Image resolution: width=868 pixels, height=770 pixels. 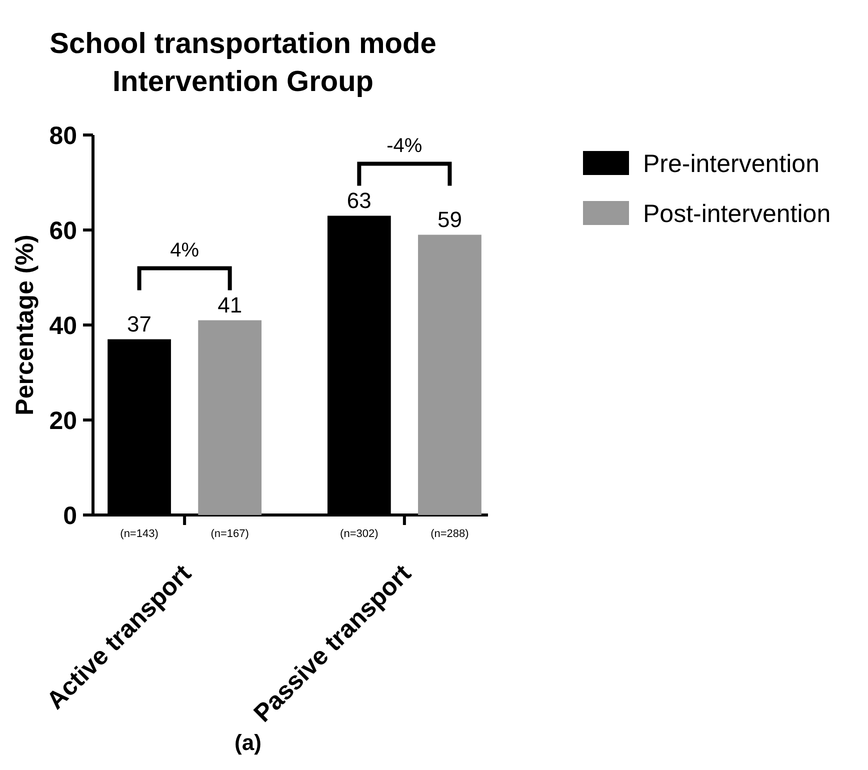 I want to click on data-label: 63, so click(x=359, y=200).